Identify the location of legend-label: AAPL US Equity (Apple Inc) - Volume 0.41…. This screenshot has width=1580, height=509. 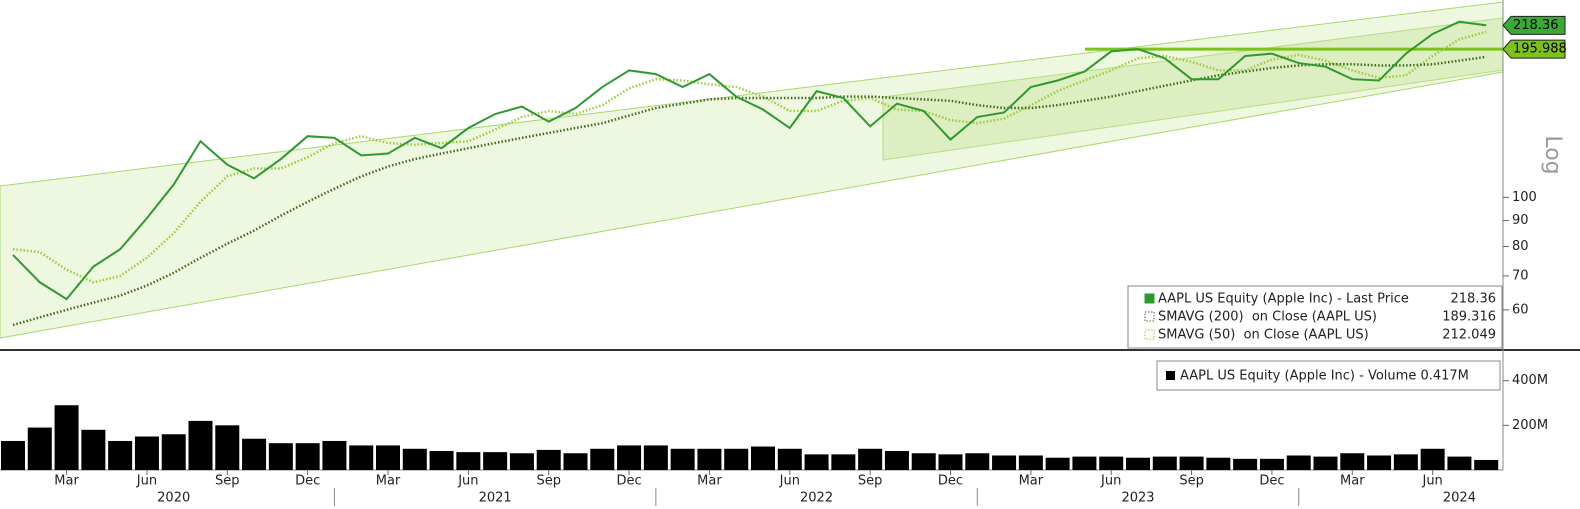
(1324, 376).